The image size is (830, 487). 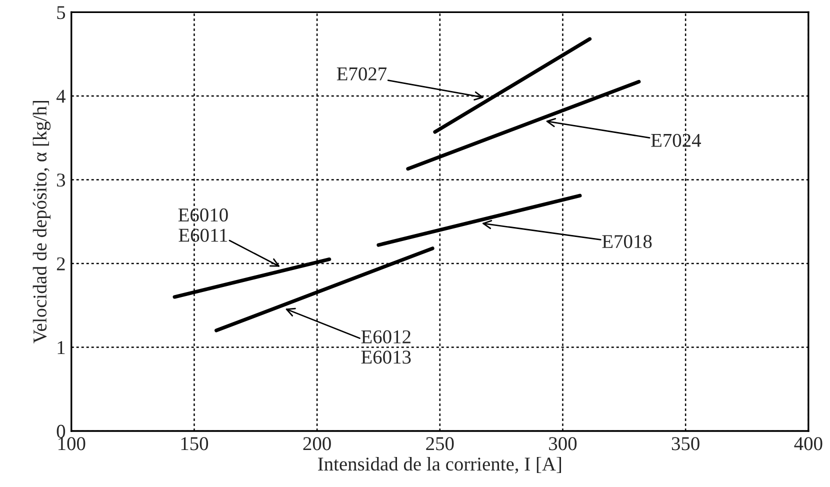 What do you see at coordinates (41, 222) in the screenshot?
I see `y-axis-title: Velocidad de depósito, α [kg/h]` at bounding box center [41, 222].